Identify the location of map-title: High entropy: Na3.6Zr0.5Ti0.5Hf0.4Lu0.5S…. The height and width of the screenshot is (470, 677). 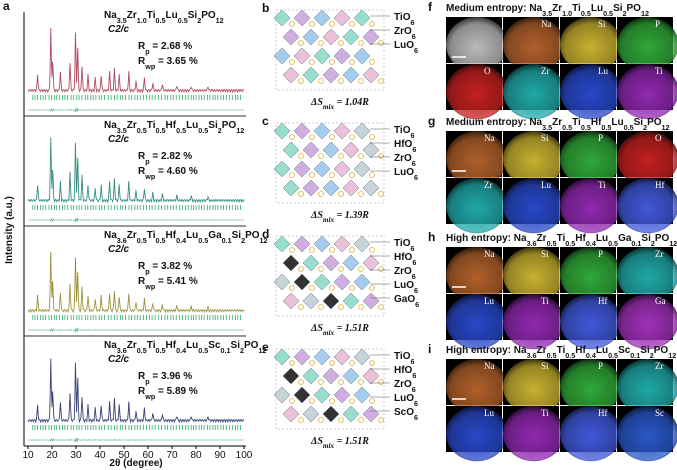
(561, 352).